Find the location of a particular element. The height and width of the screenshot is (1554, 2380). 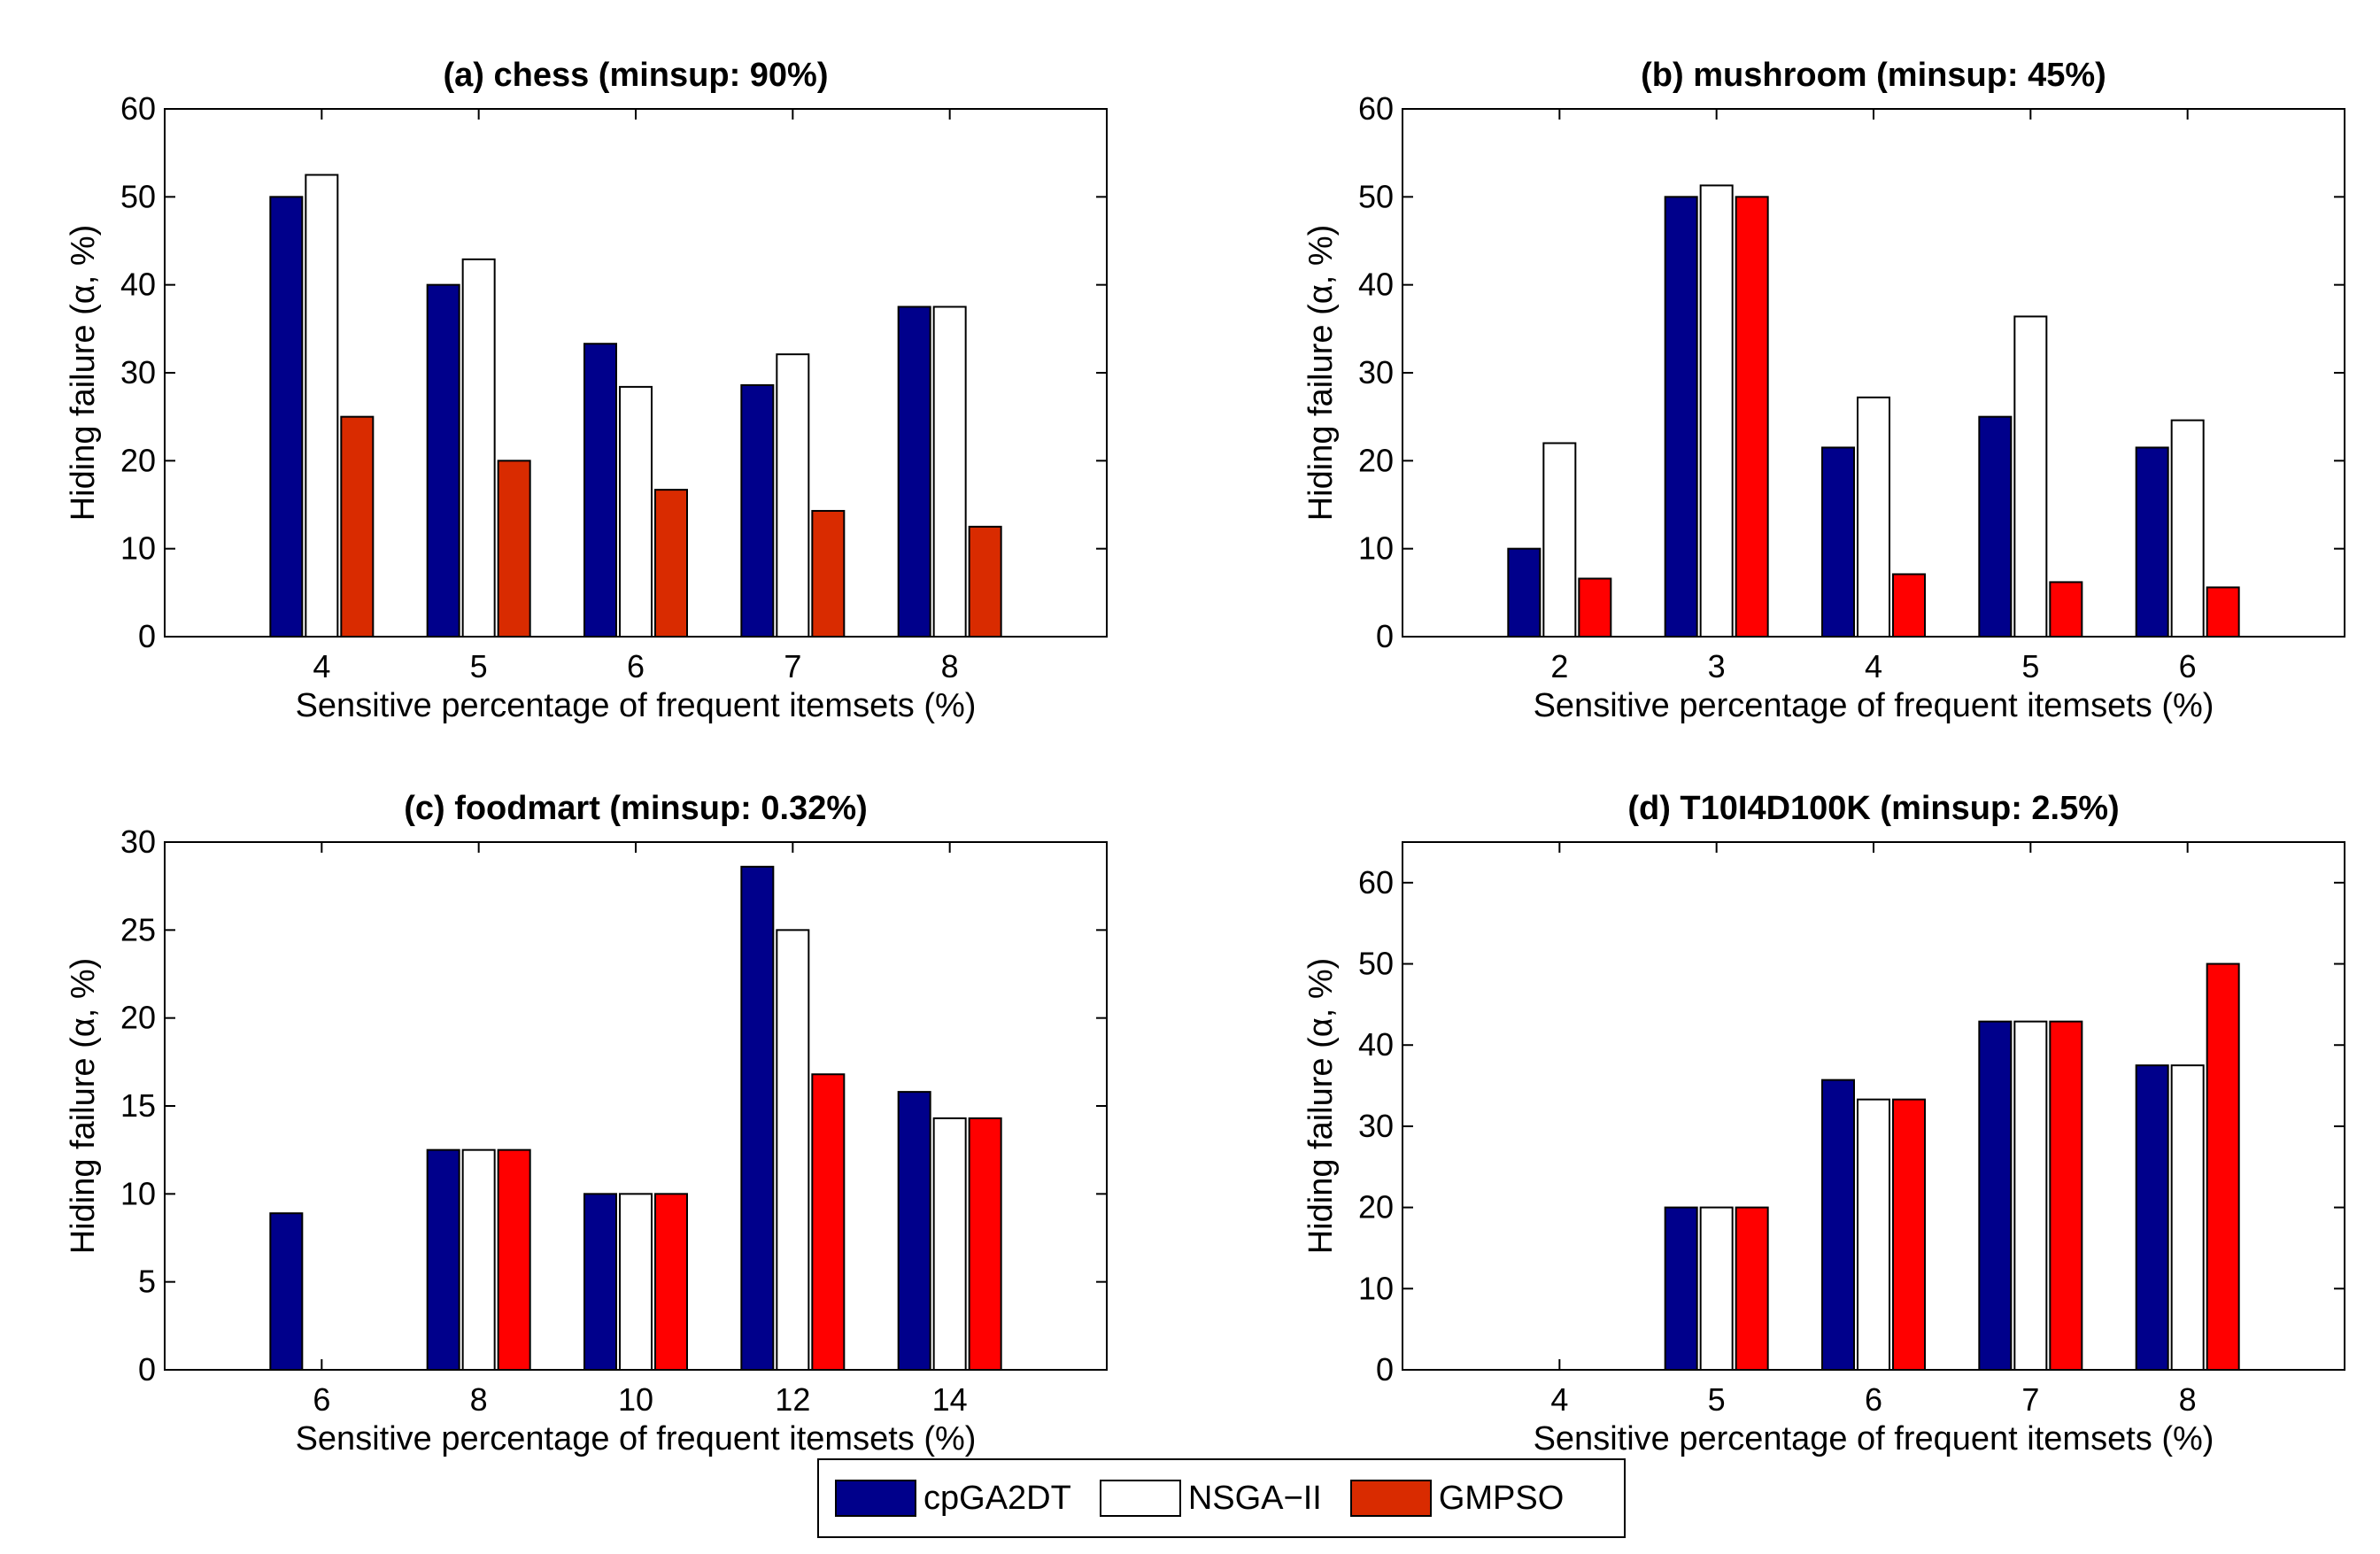

y-tick-label: 25 is located at coordinates (138, 929).